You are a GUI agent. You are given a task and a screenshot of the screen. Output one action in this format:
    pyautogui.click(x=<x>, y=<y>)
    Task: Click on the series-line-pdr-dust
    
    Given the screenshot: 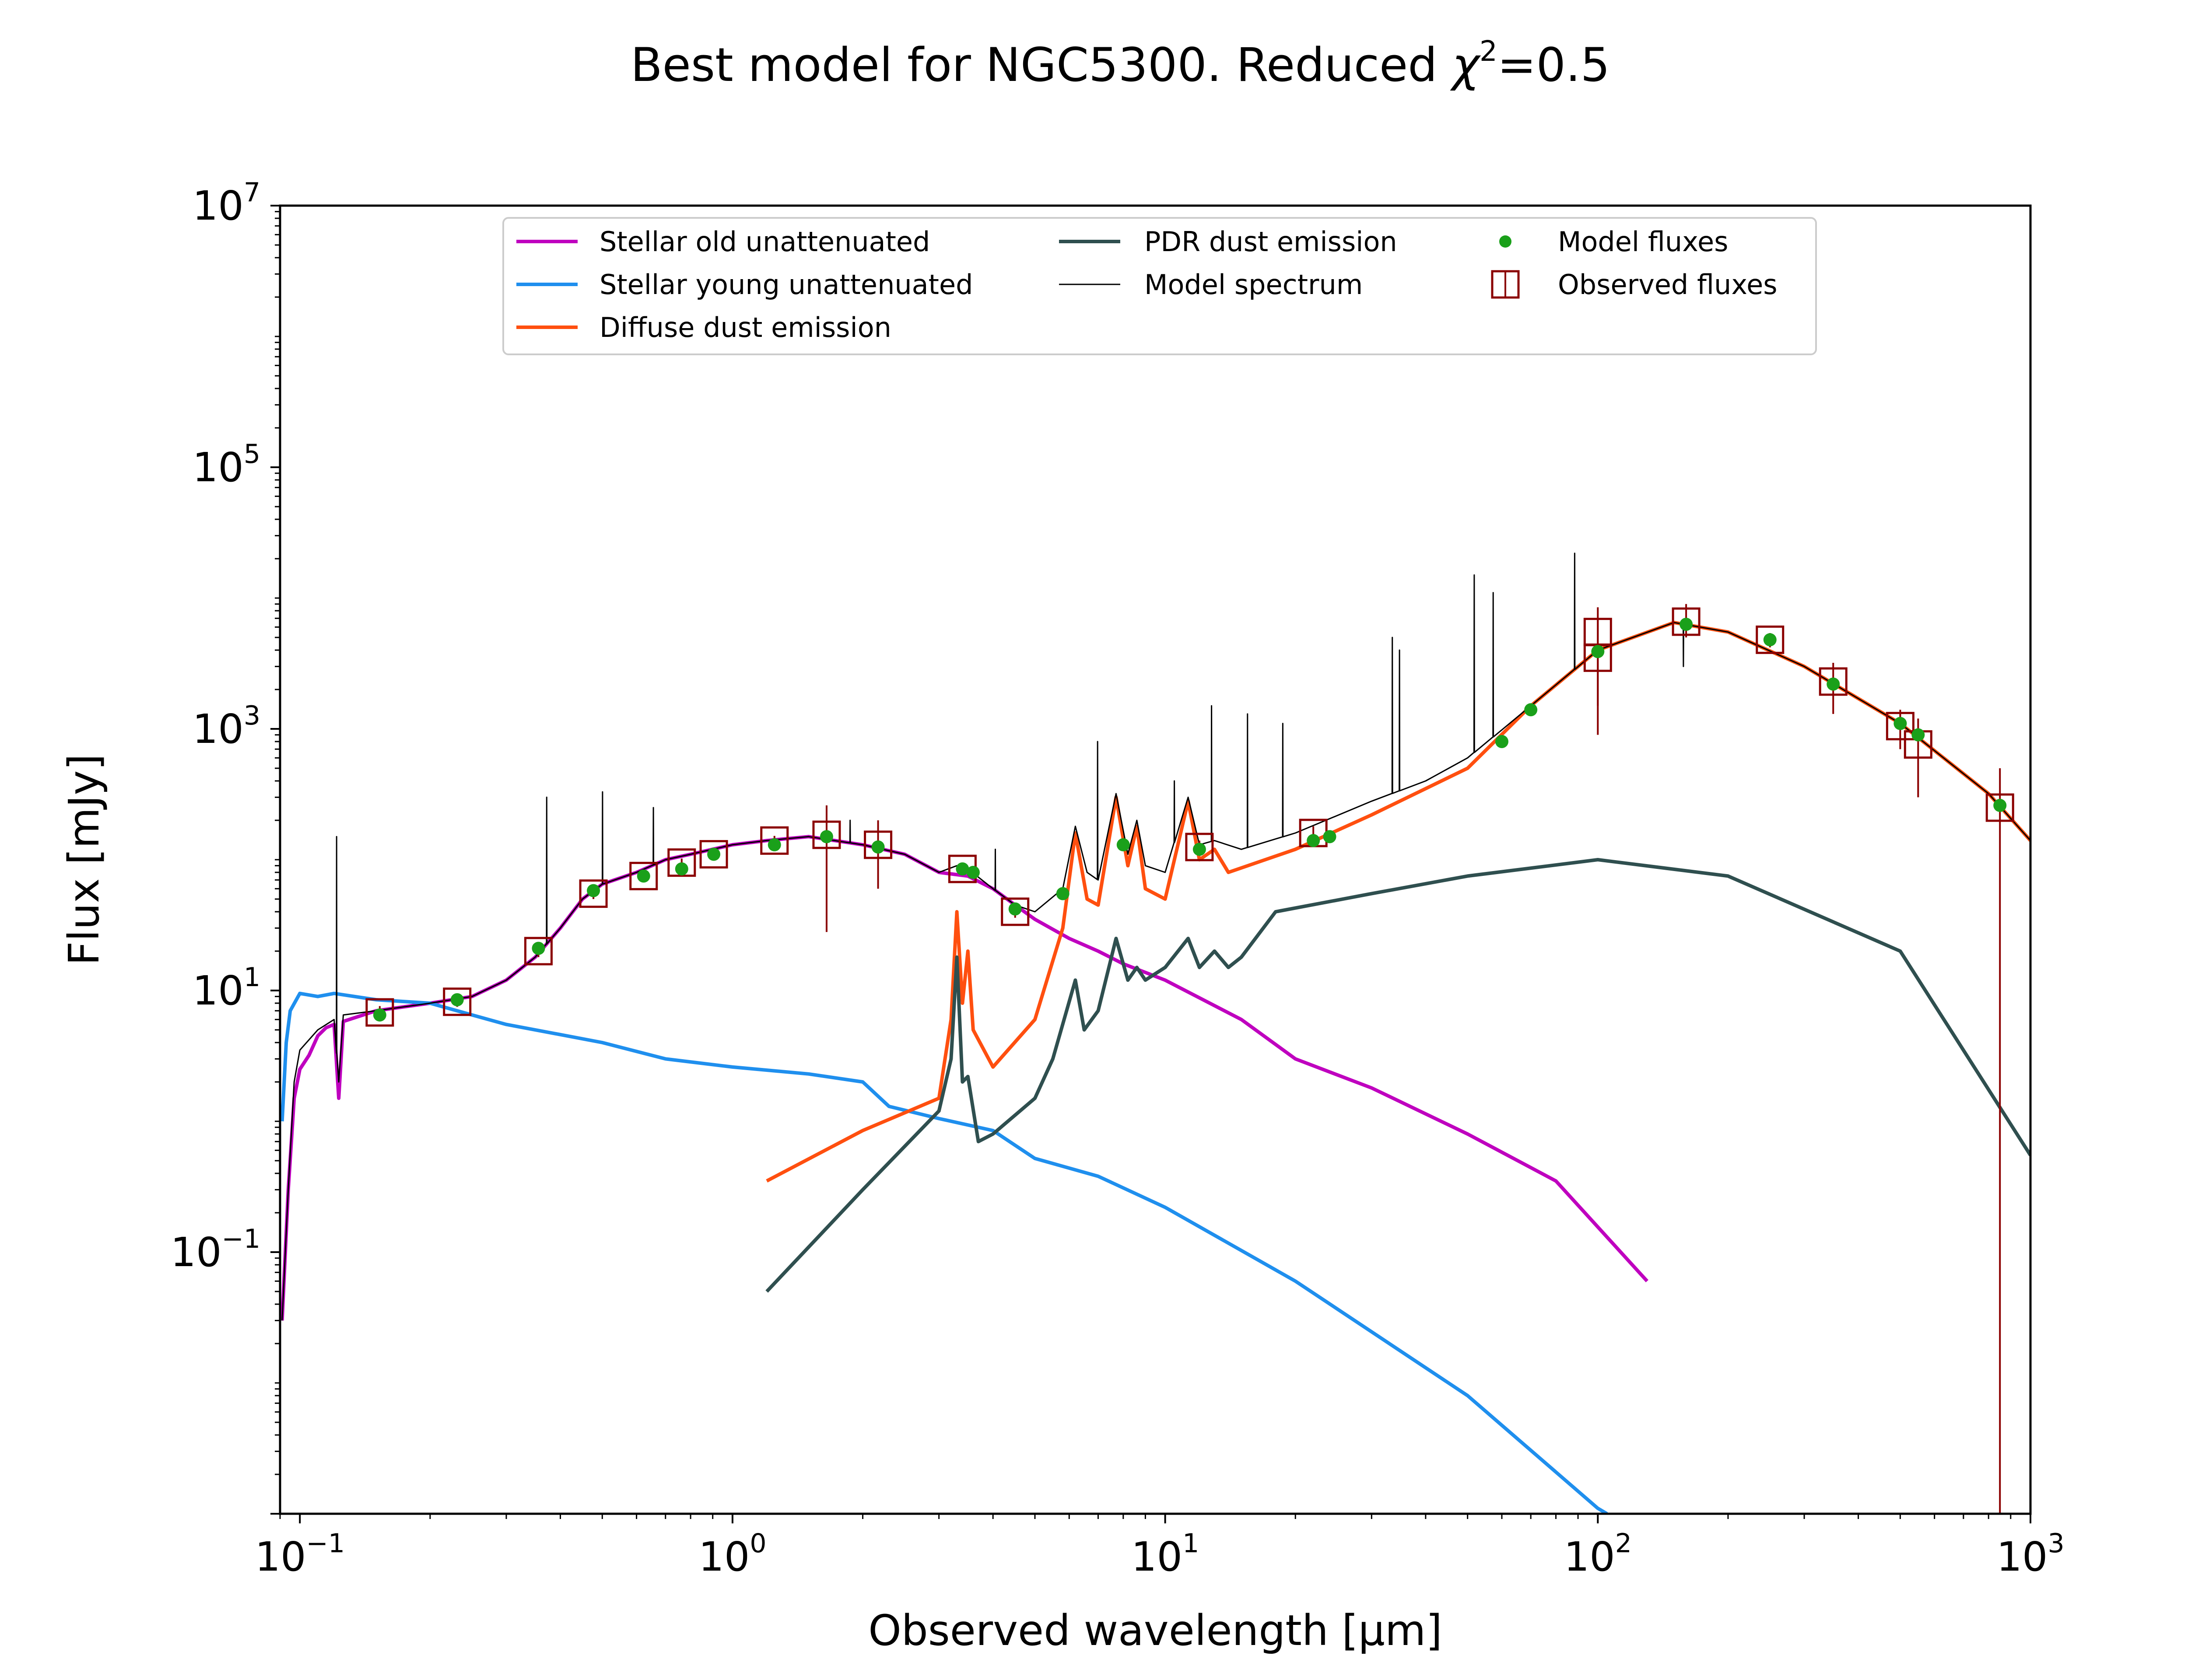 What is the action you would take?
    pyautogui.click(x=1397, y=1075)
    